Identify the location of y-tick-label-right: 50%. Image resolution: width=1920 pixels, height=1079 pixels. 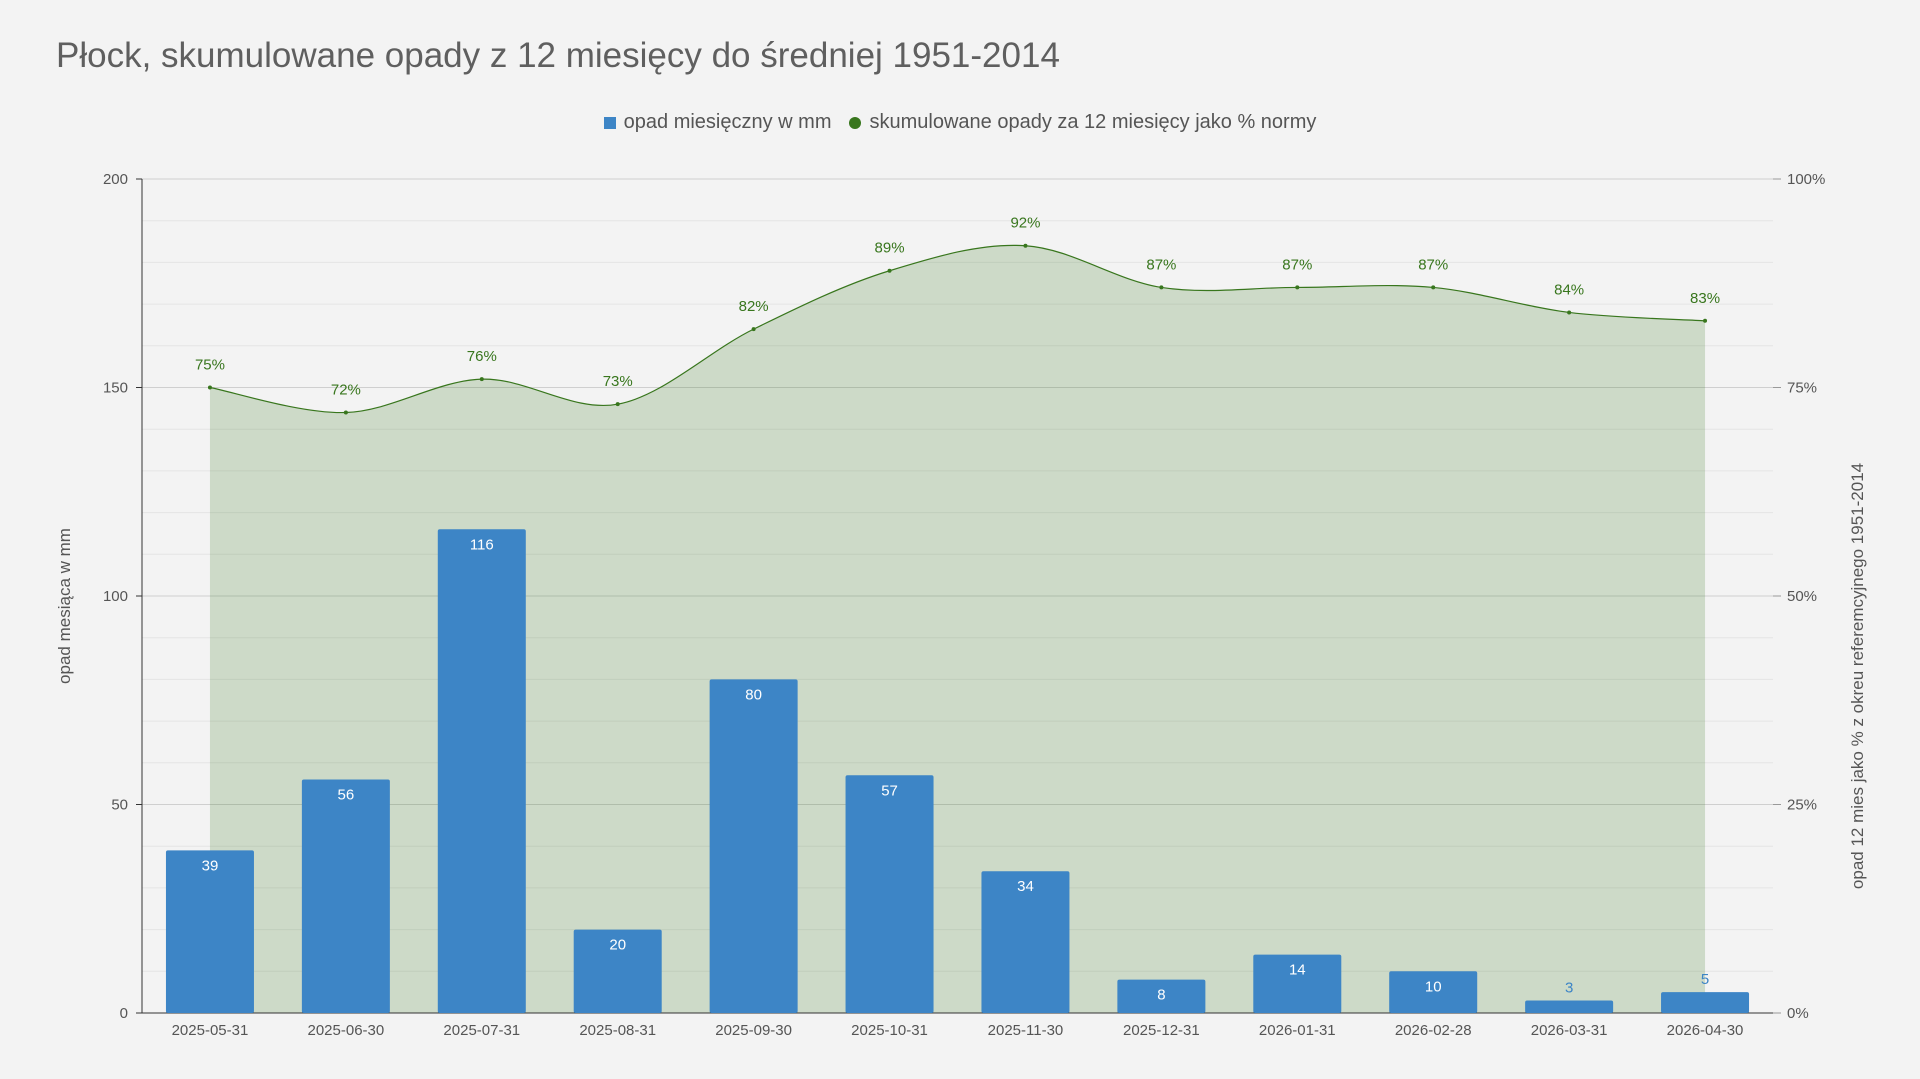
(1802, 596).